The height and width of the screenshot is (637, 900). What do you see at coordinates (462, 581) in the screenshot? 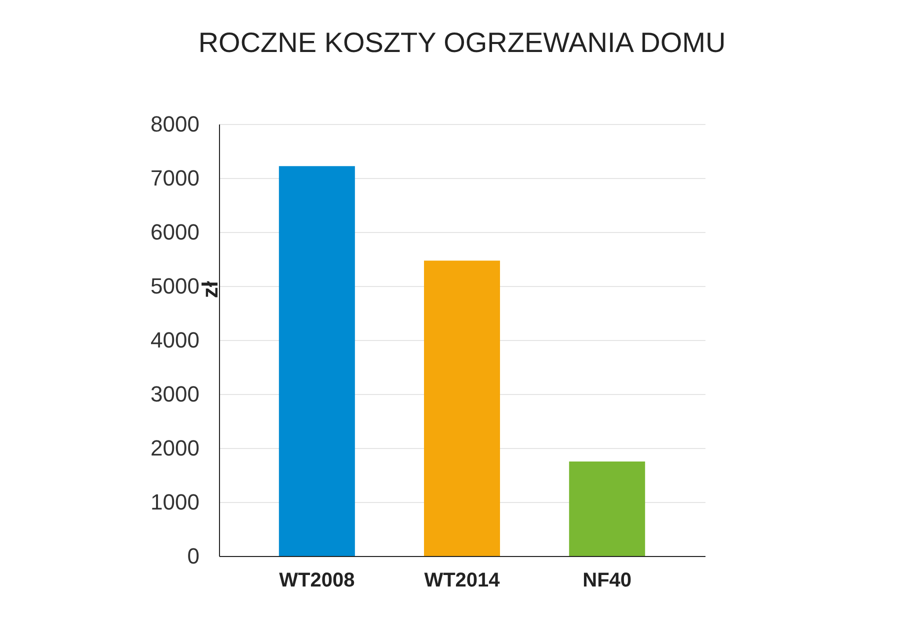
I see `x-tick-label: WT2014` at bounding box center [462, 581].